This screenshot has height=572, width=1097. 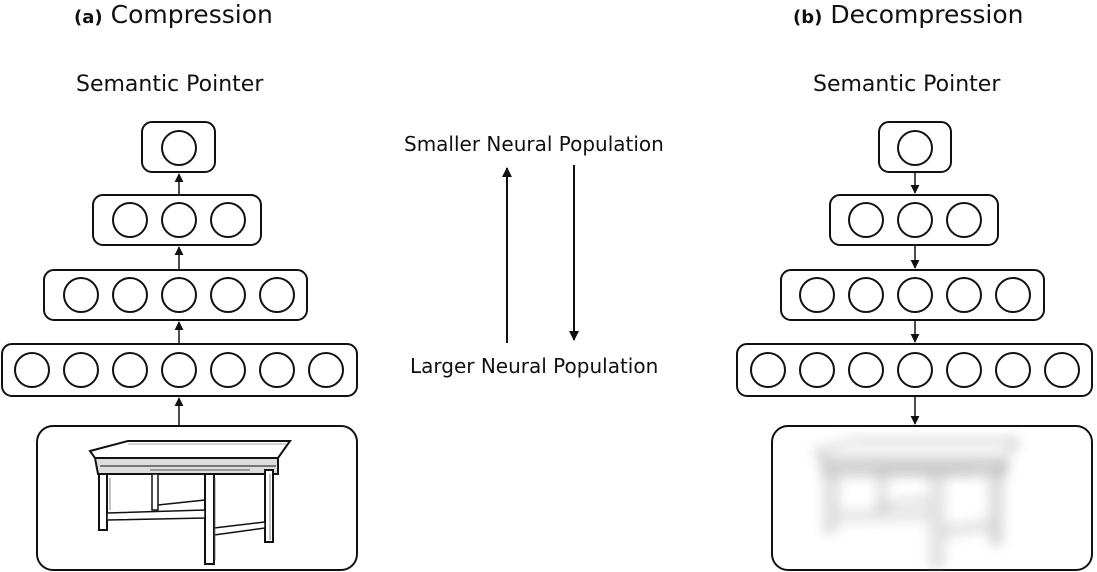 I want to click on panel-a-title: (a) Compression, so click(x=173, y=14).